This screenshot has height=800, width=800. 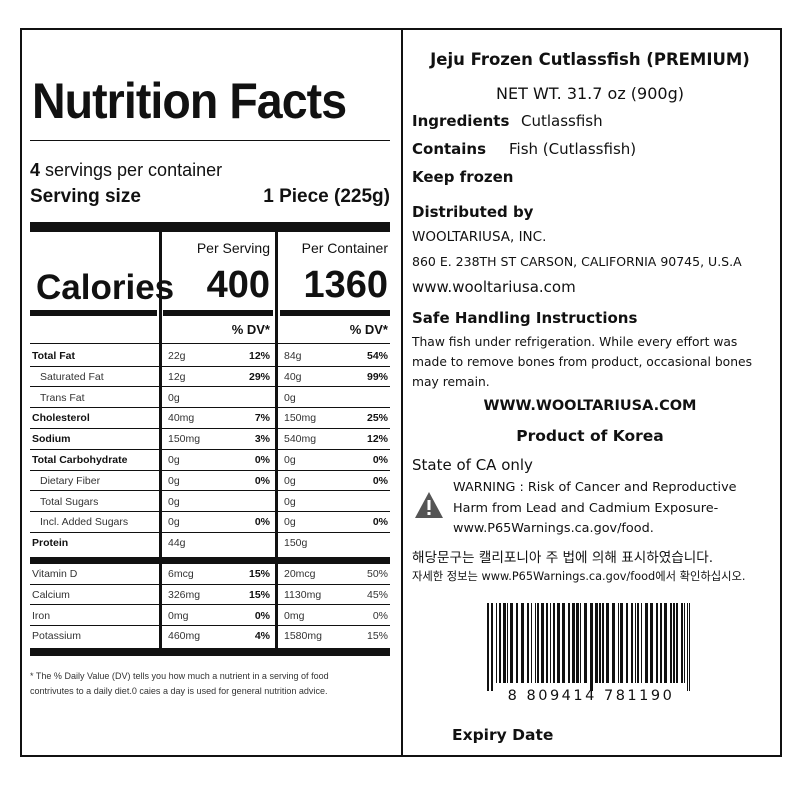 What do you see at coordinates (402, 391) in the screenshot?
I see `panel-divider` at bounding box center [402, 391].